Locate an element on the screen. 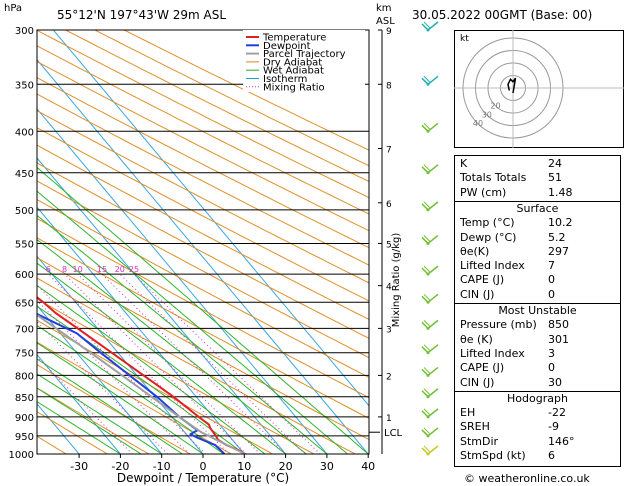  index-value: 0 is located at coordinates (551, 368).